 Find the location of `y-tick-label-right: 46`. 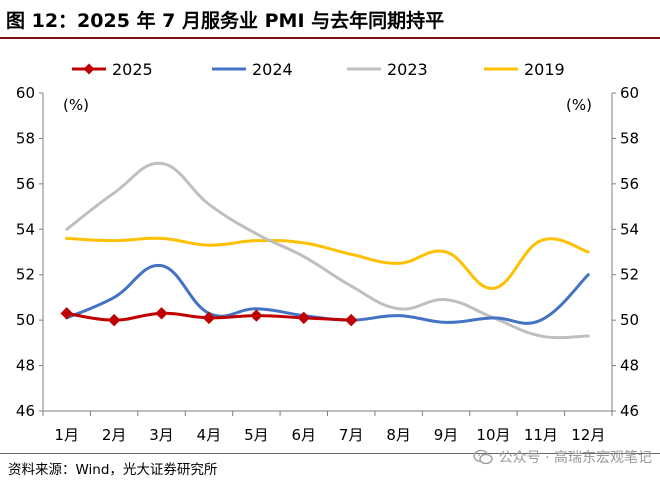

y-tick-label-right: 46 is located at coordinates (629, 411).